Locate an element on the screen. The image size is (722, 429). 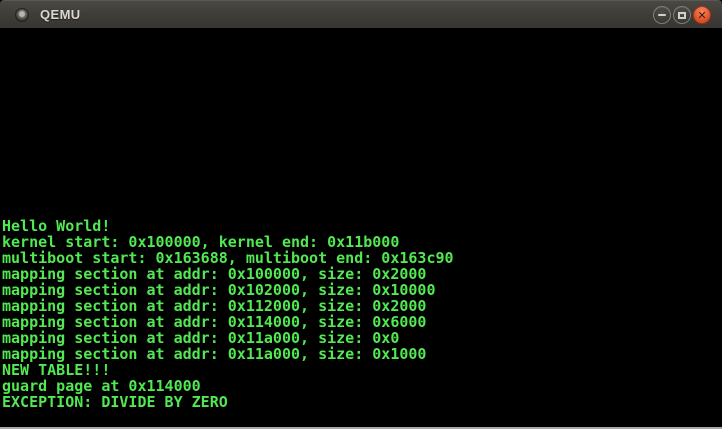
minimize-button is located at coordinates (662, 15).